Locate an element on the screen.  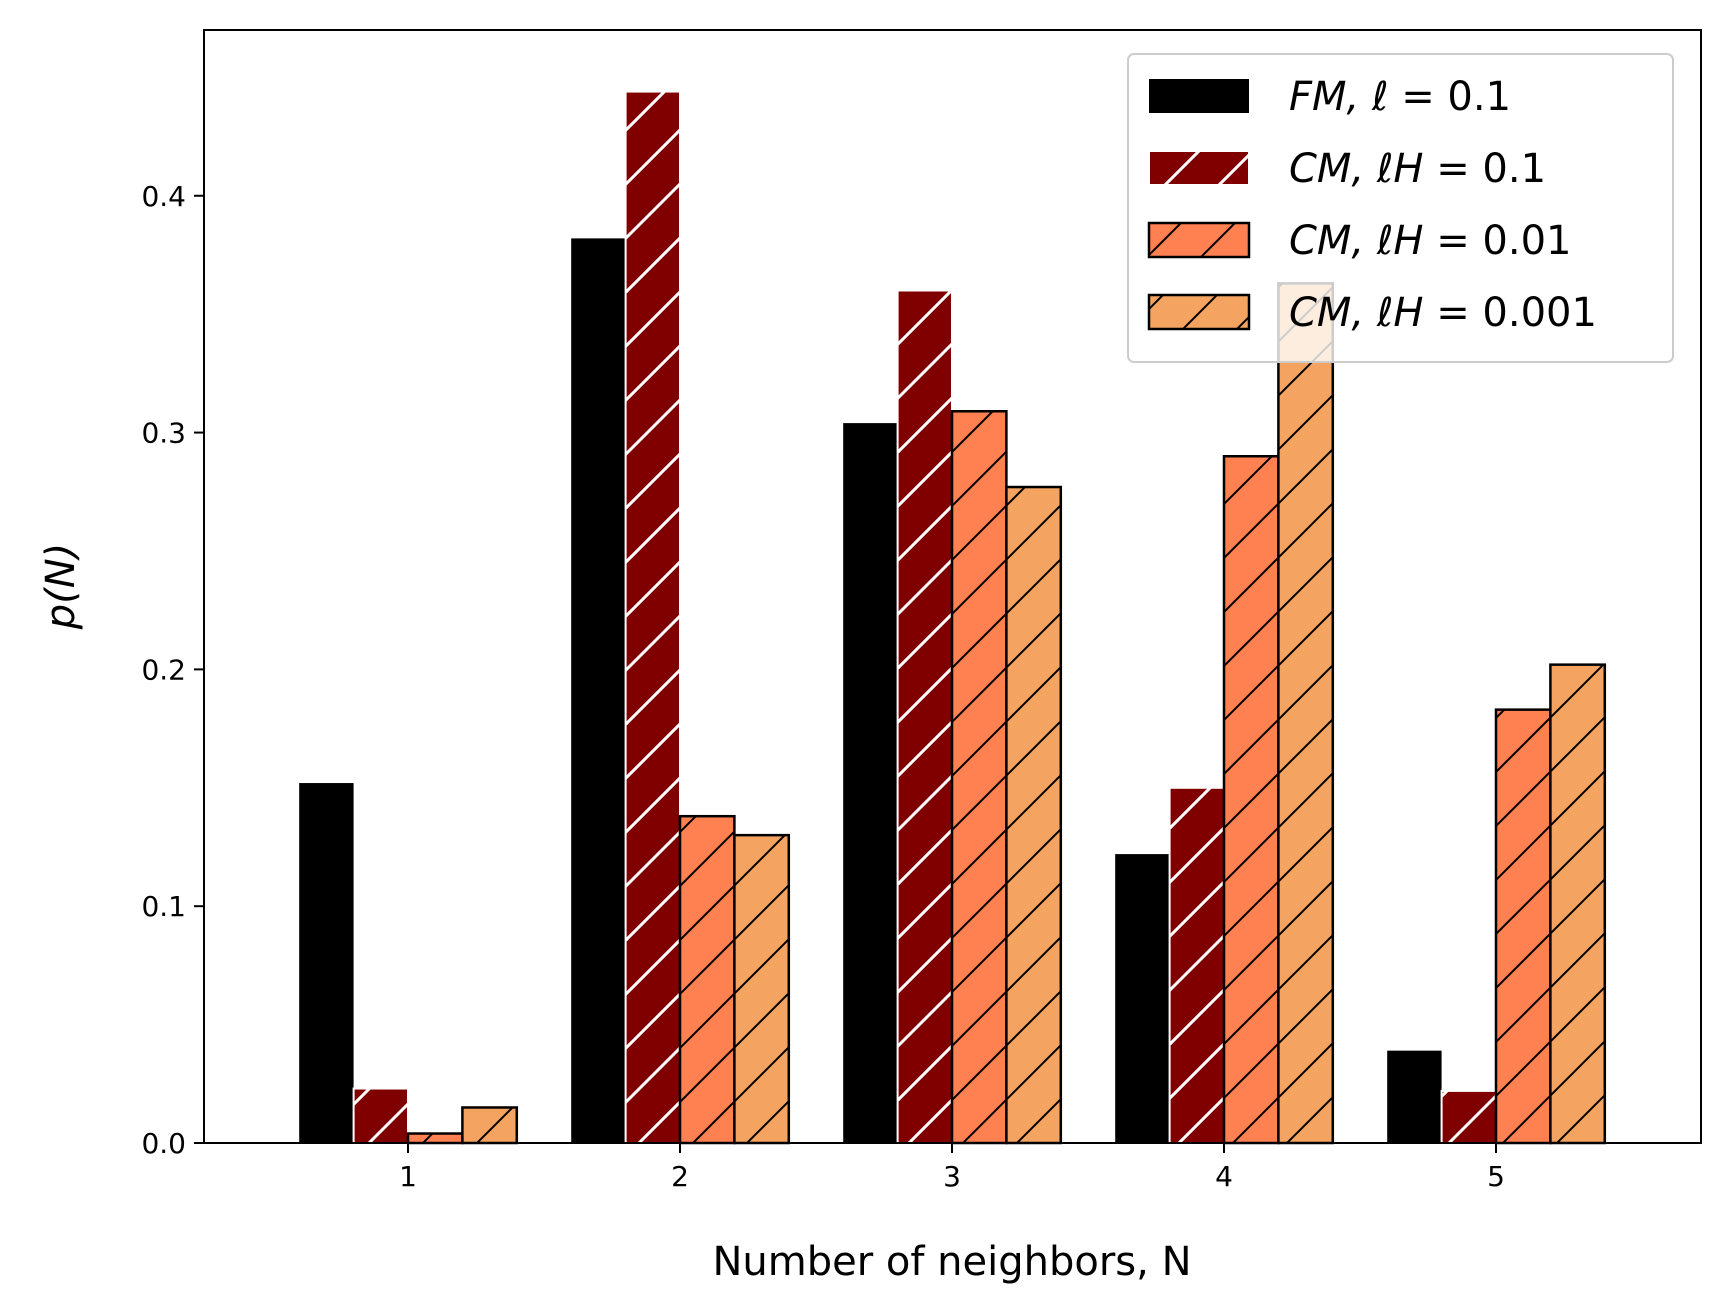
legend-item: FM, ℓ = 0.1 is located at coordinates (1330, 97).